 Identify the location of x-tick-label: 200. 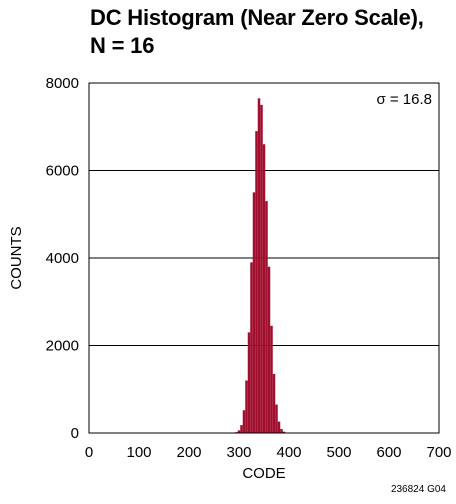
(188, 452).